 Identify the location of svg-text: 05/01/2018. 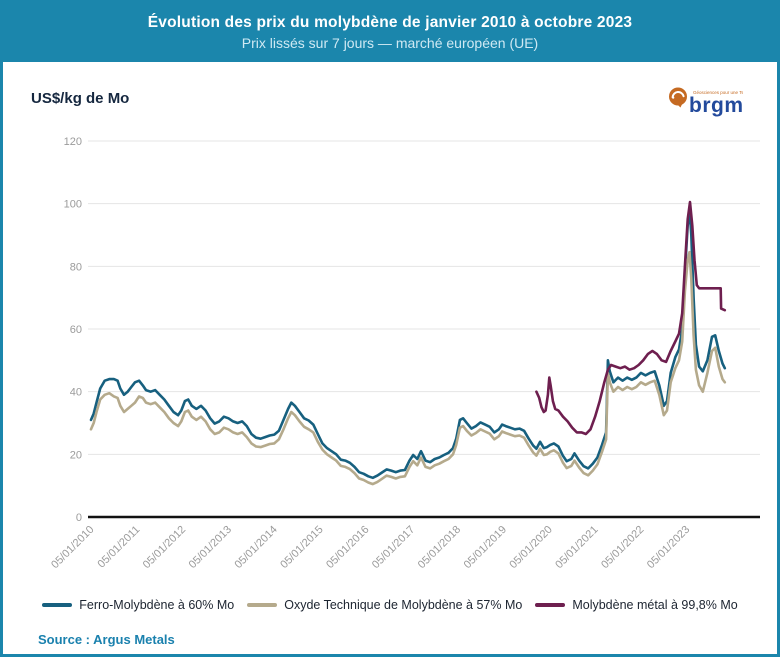
(439, 547).